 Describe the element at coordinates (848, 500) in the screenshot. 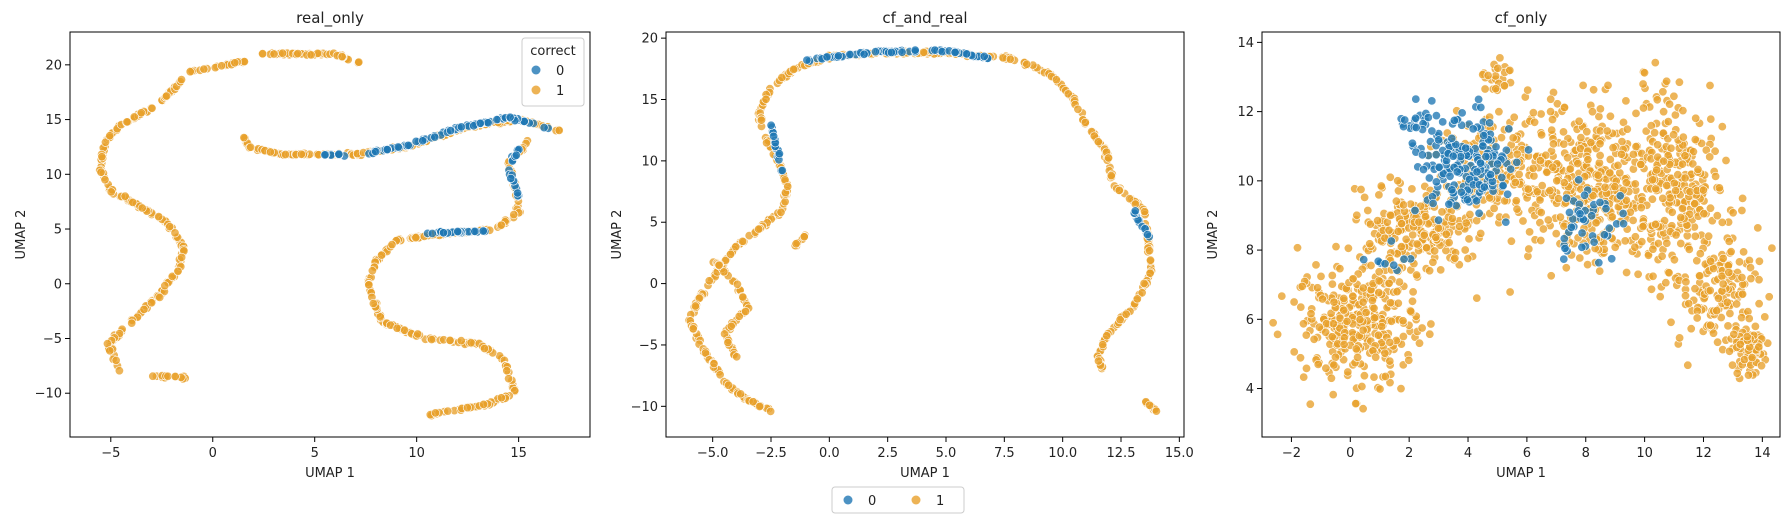

I see `bottom-legend-marker` at that location.